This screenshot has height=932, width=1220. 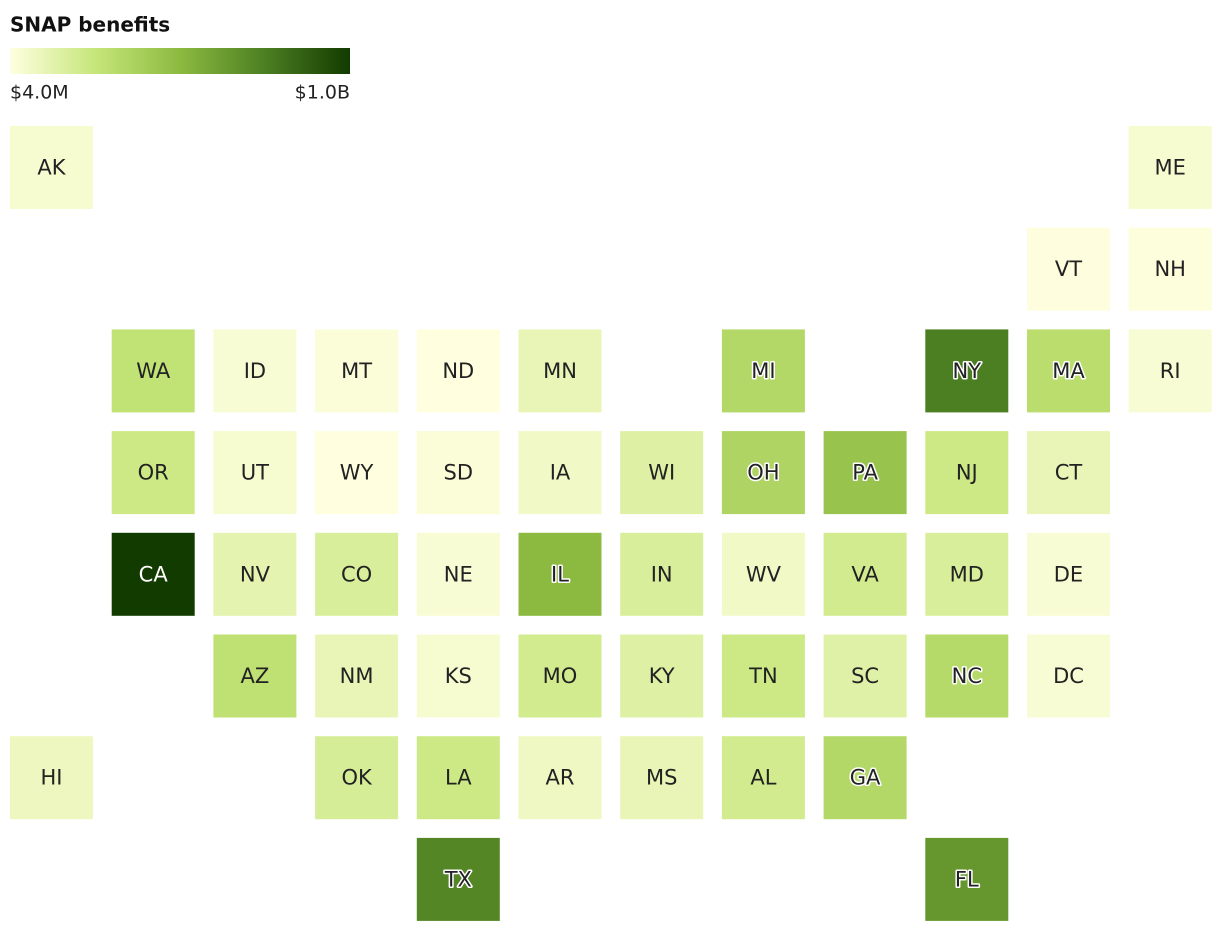 I want to click on state-label: KY, so click(x=662, y=676).